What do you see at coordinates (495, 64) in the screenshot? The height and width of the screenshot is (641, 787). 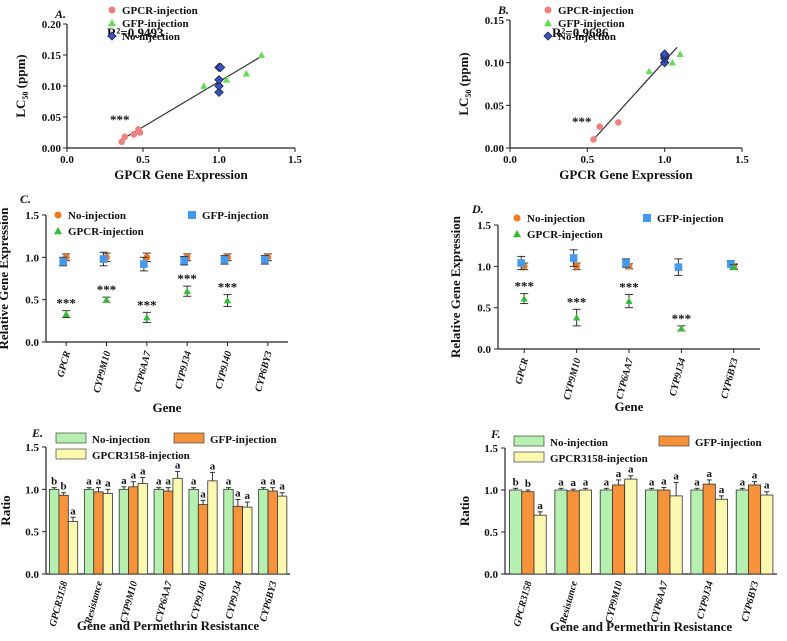 I see `y-tick-label-b: 0.10` at bounding box center [495, 64].